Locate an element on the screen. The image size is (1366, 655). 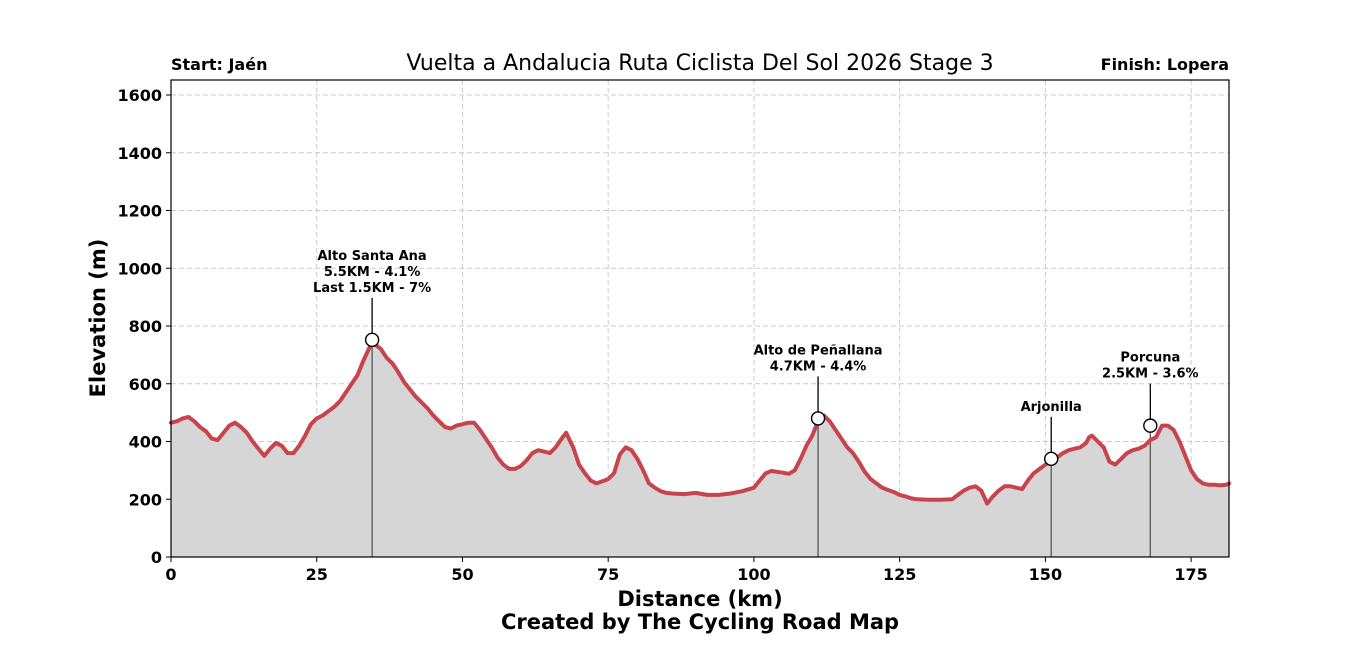
x-tick-label: 125 is located at coordinates (899, 574).